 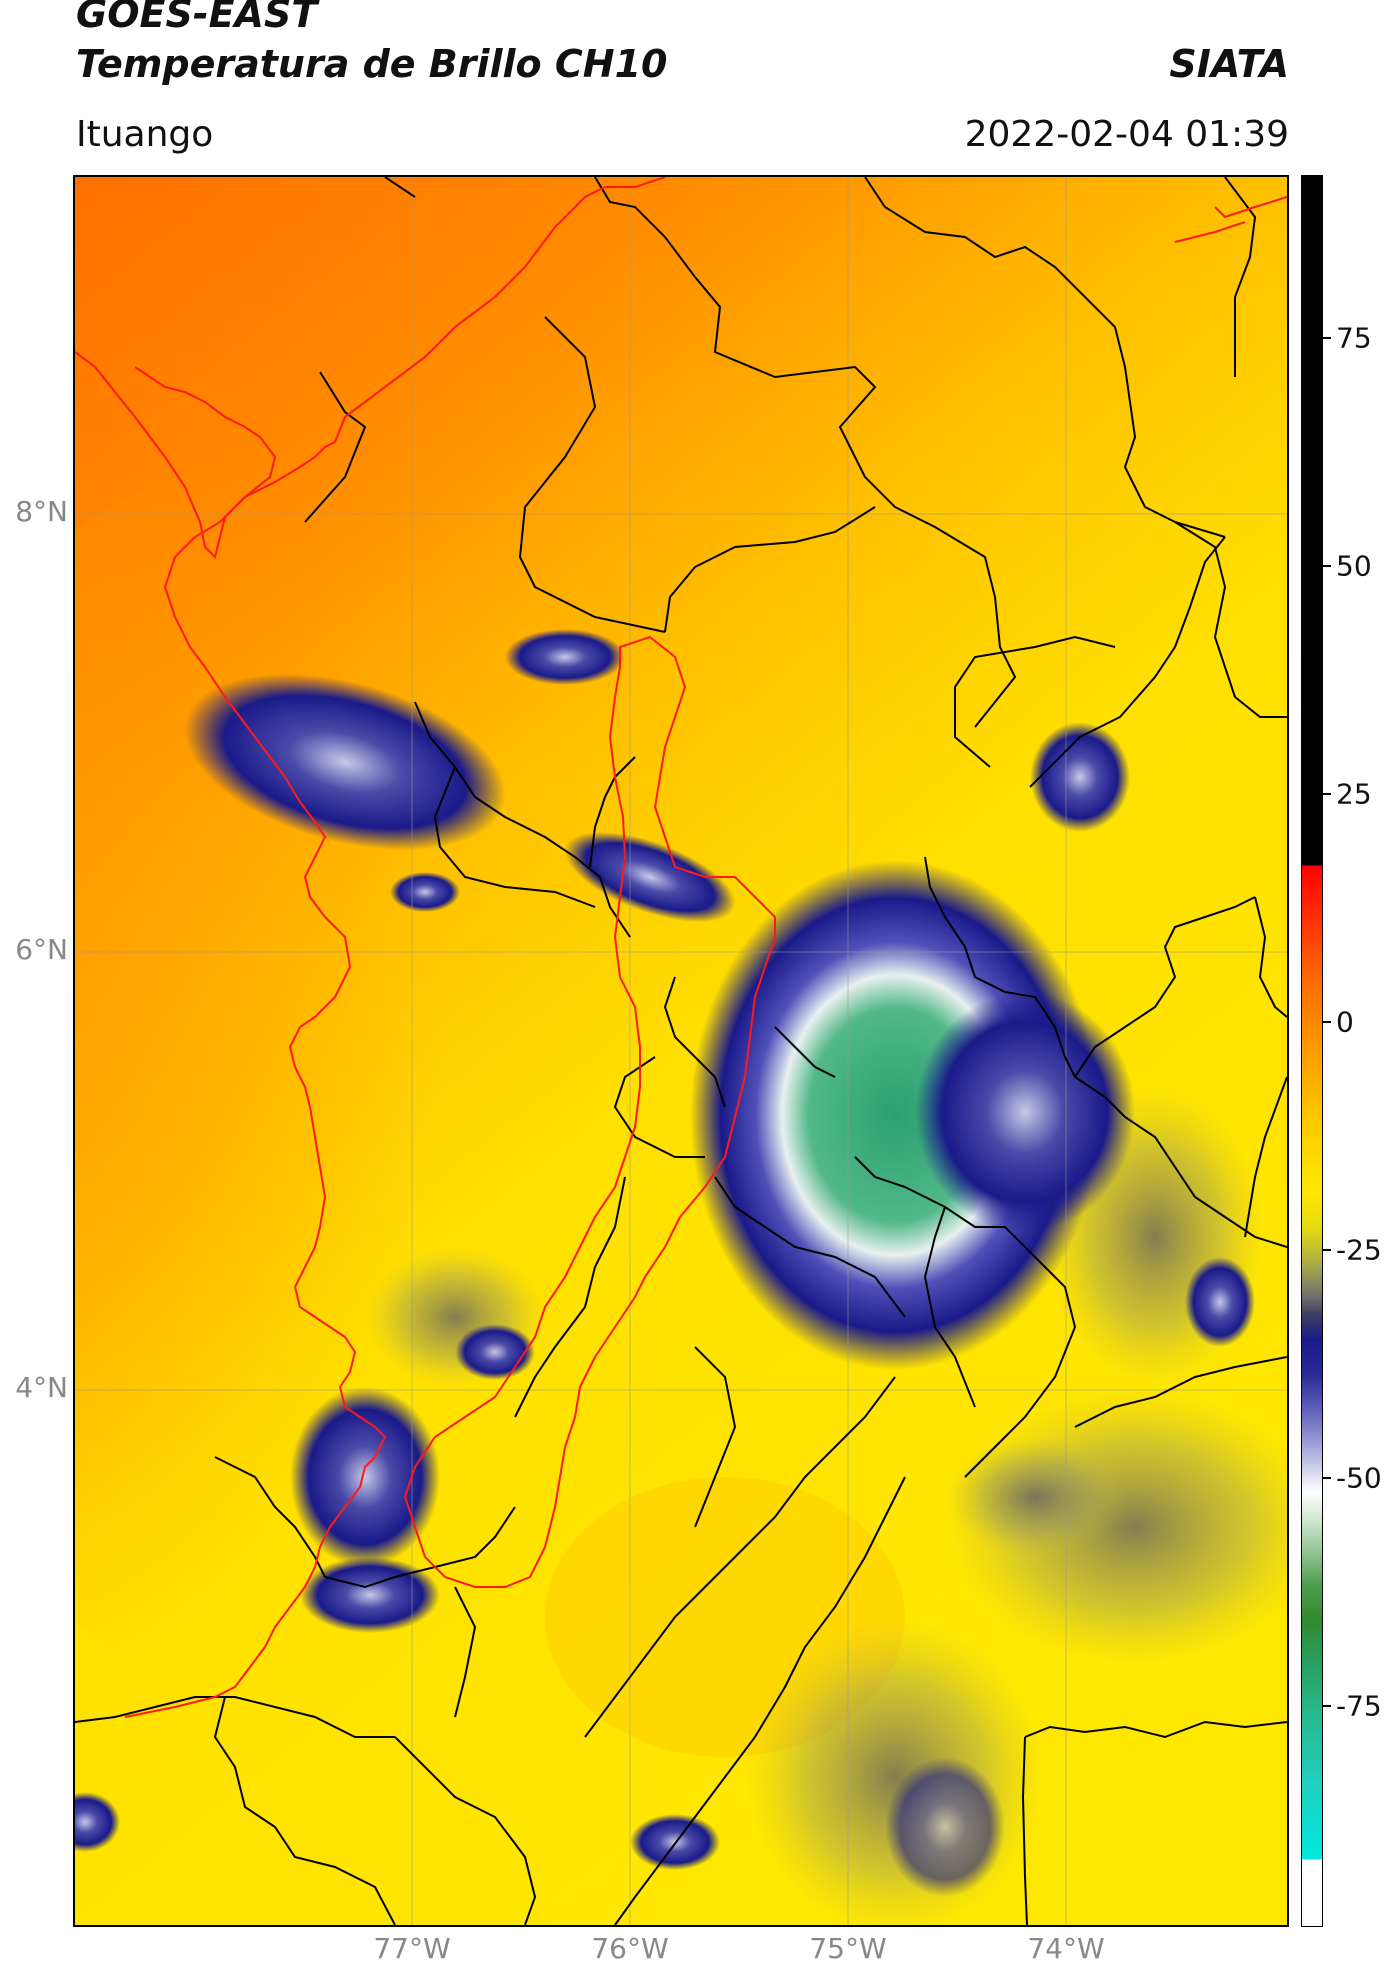 I want to click on latitude-label-6n: 6°N, so click(x=41, y=949).